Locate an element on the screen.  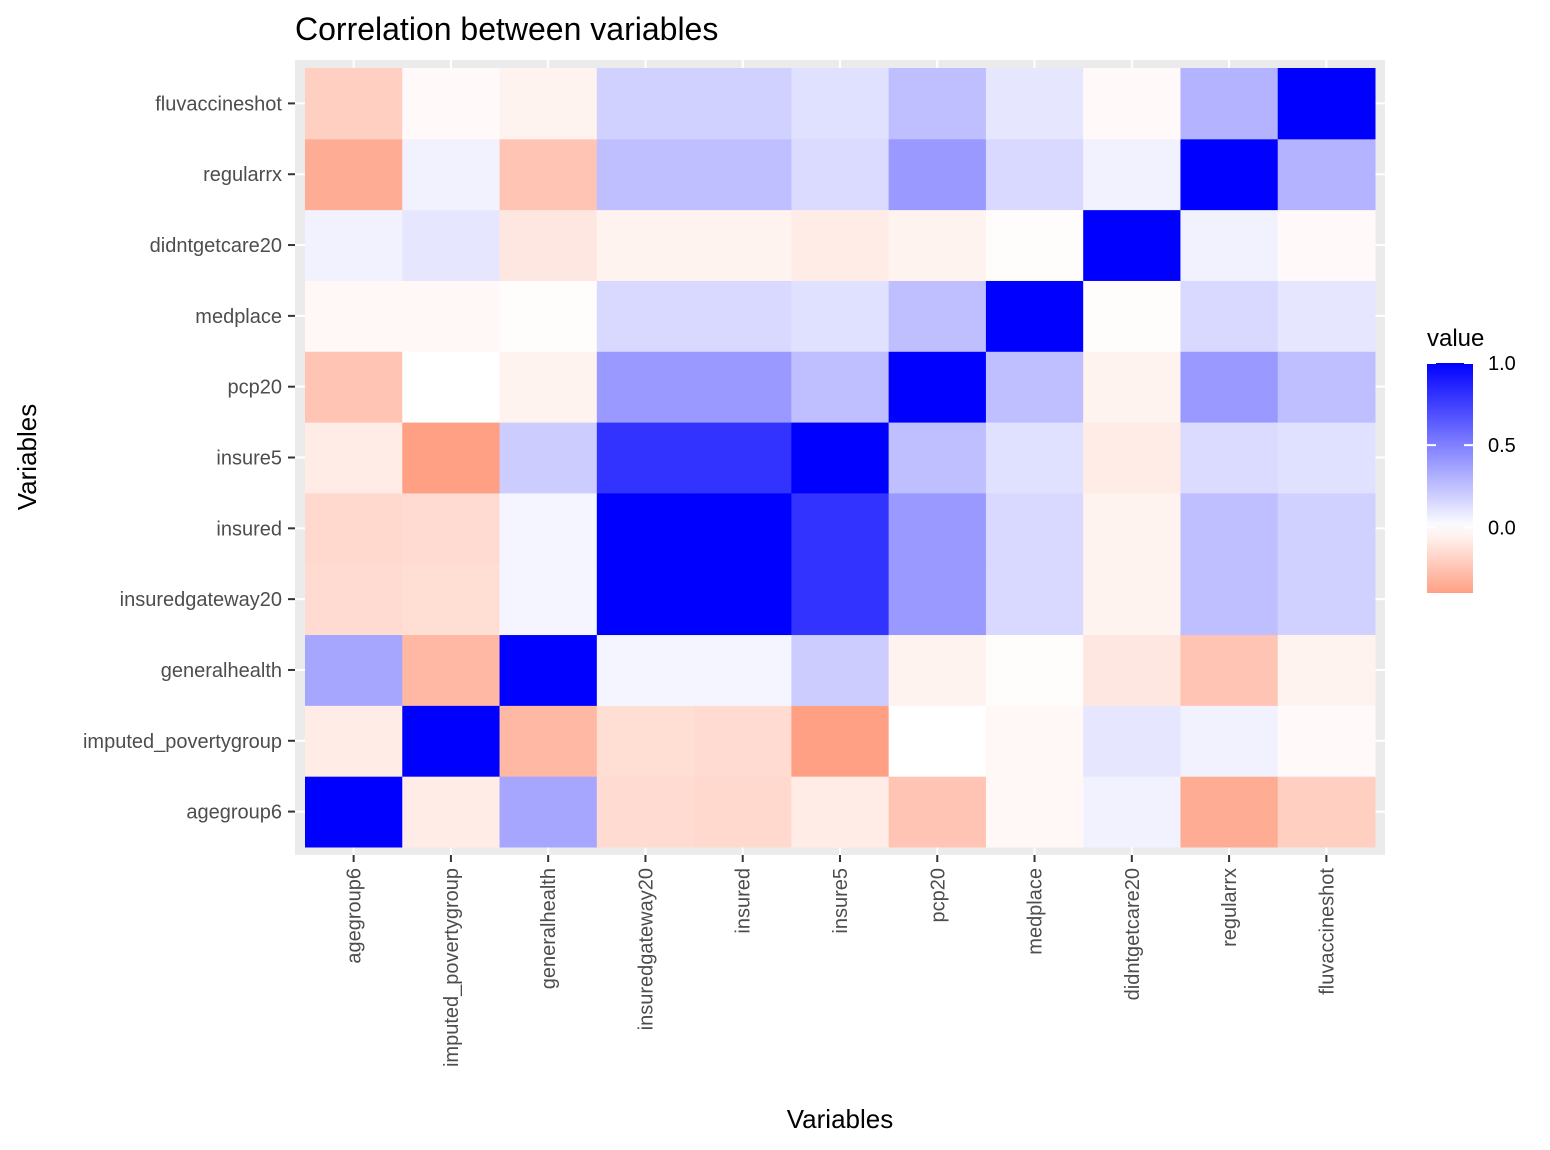
heatmap-cell-agegroup6-agegroup6 is located at coordinates (354, 812).